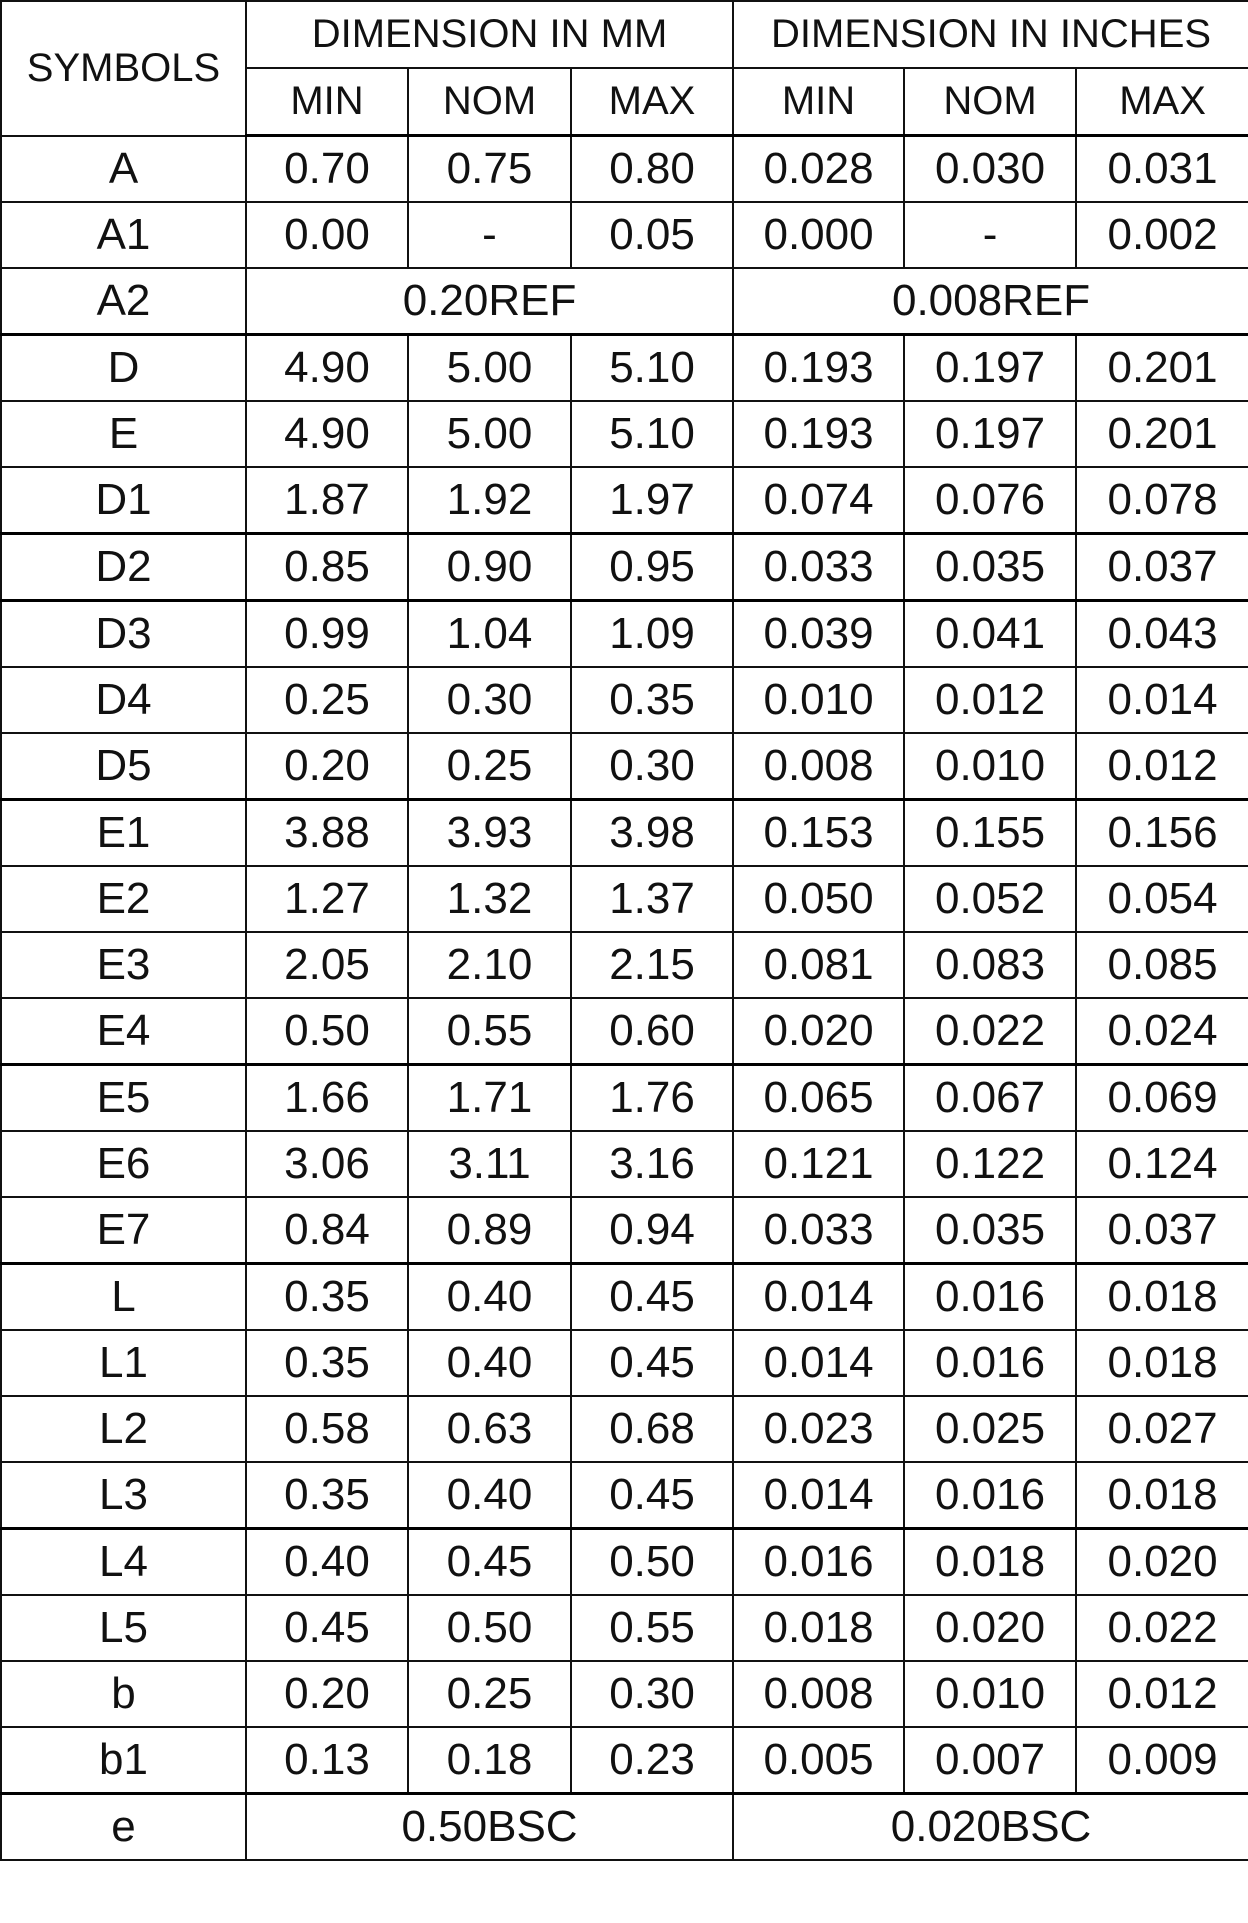 This screenshot has width=1248, height=1923. Describe the element at coordinates (990, 1164) in the screenshot. I see `value-cell: 0.122` at that location.